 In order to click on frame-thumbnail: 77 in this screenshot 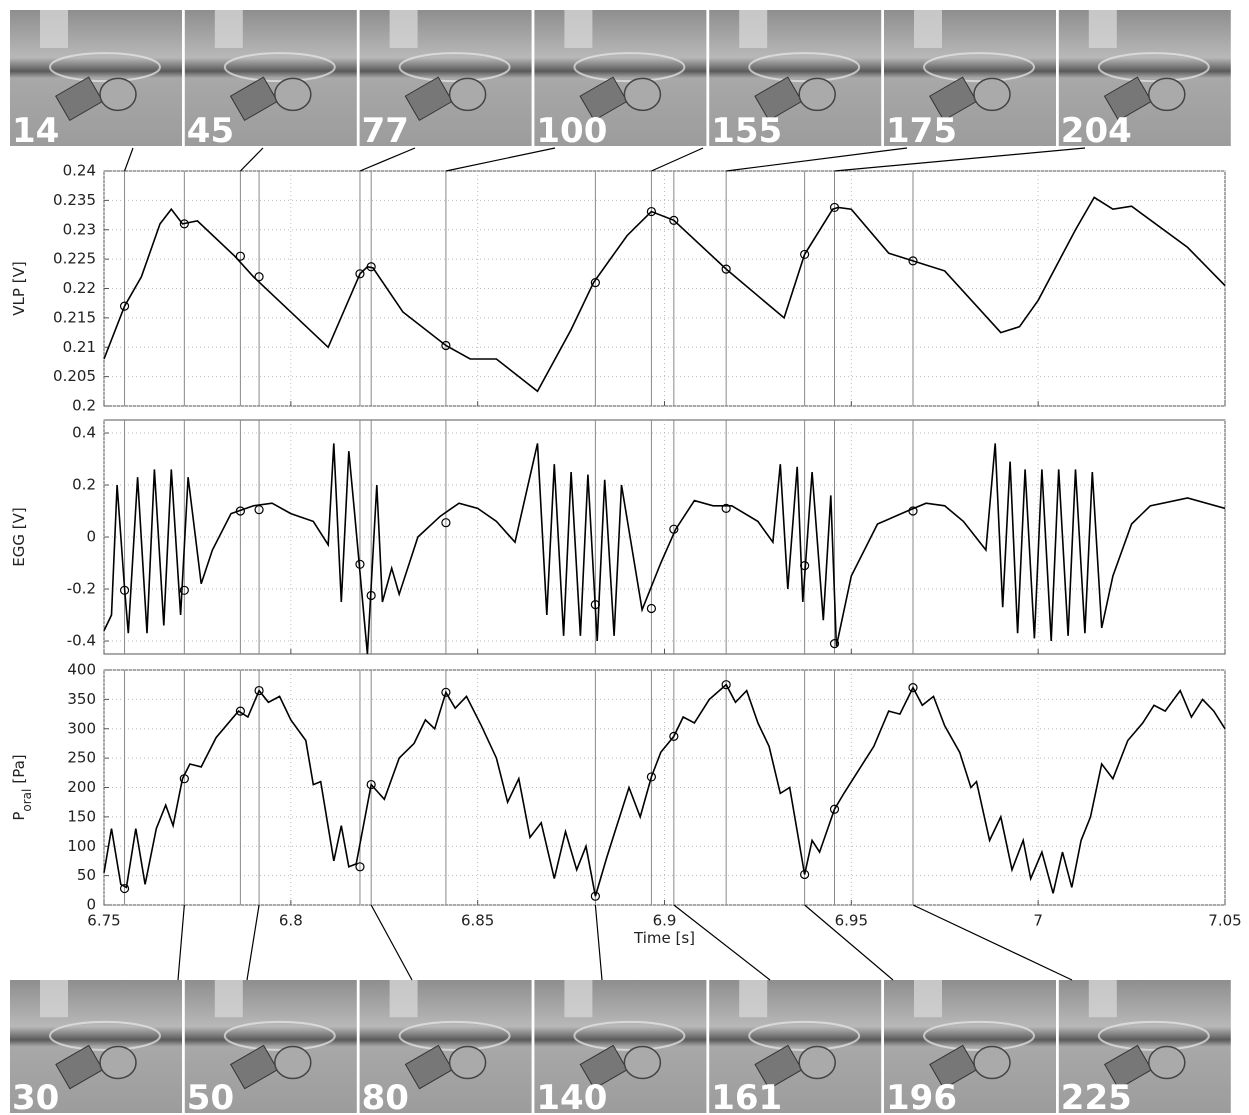, I will do `click(445, 80)`.